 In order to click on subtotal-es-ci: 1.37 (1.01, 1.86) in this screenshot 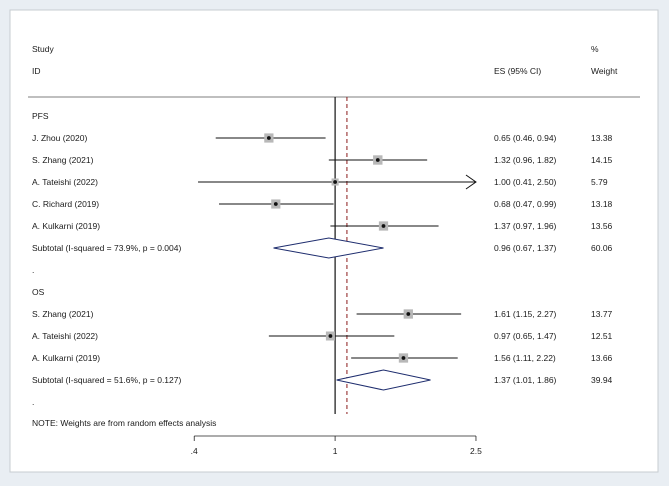, I will do `click(525, 380)`.